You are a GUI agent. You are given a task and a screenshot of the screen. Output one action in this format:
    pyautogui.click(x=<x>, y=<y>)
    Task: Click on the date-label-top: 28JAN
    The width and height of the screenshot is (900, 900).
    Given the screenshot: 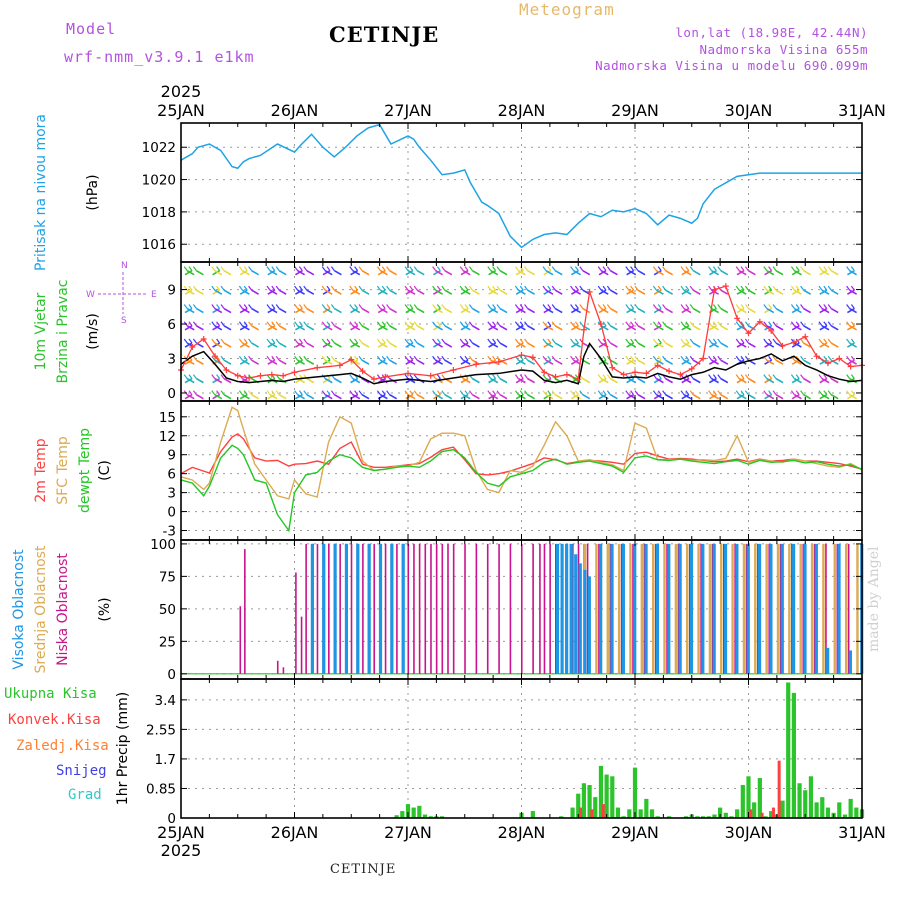 What is the action you would take?
    pyautogui.click(x=522, y=110)
    